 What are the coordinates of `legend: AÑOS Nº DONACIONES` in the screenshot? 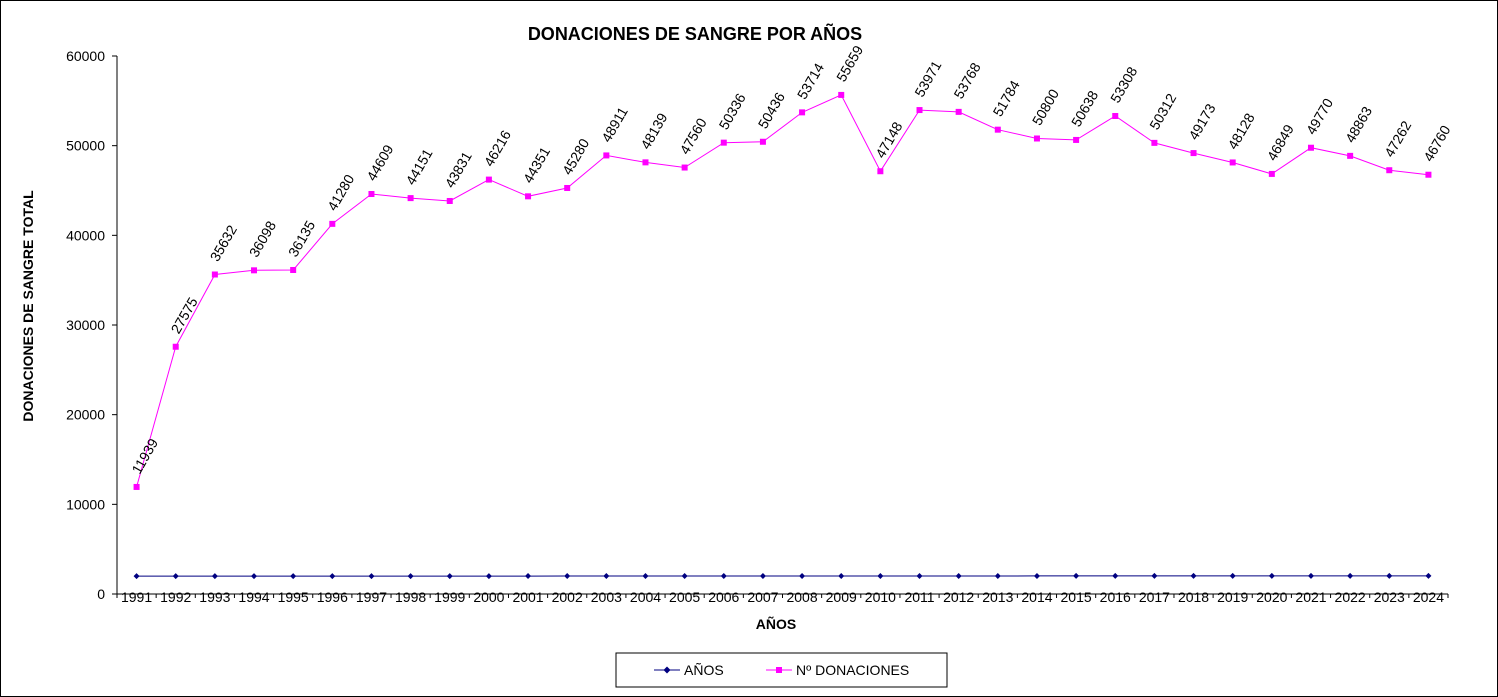 It's located at (781, 670).